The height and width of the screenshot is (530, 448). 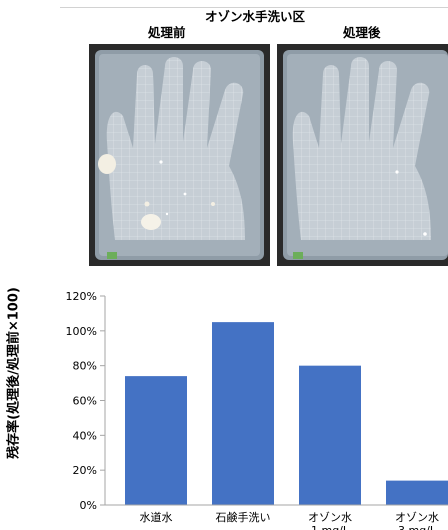 What do you see at coordinates (255, 16) in the screenshot?
I see `photo-panel-title: オゾン水手洗い区` at bounding box center [255, 16].